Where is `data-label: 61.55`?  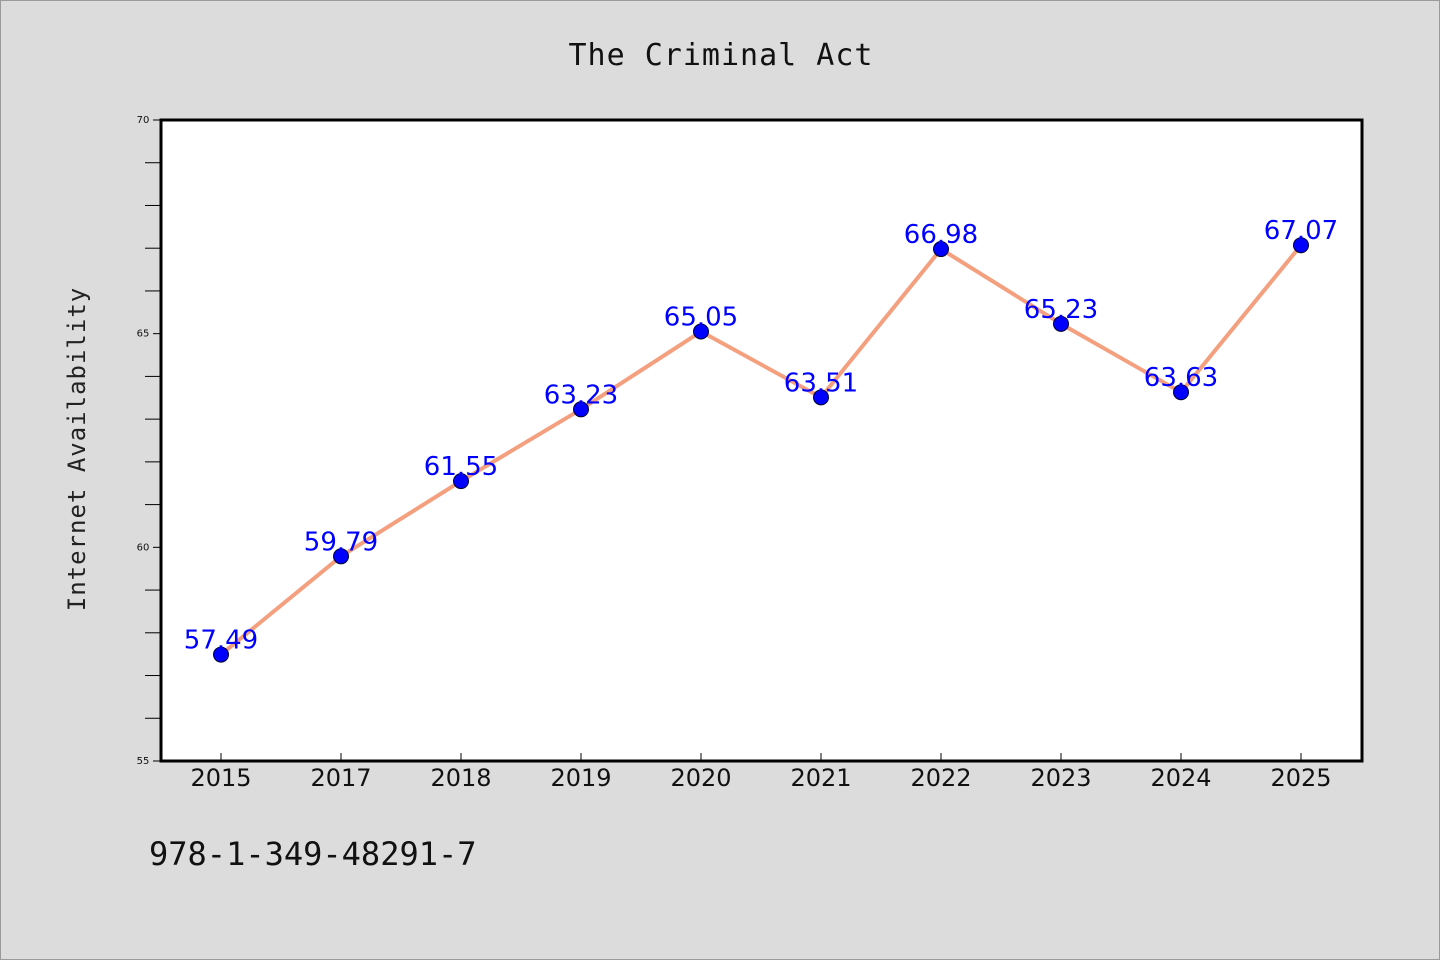
data-label: 61.55 is located at coordinates (461, 467).